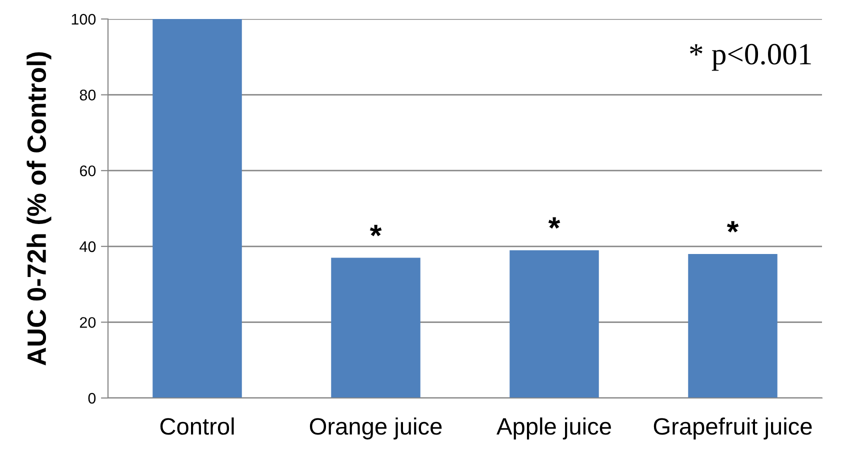 The image size is (856, 461). I want to click on y-tick-label: 80, so click(88, 95).